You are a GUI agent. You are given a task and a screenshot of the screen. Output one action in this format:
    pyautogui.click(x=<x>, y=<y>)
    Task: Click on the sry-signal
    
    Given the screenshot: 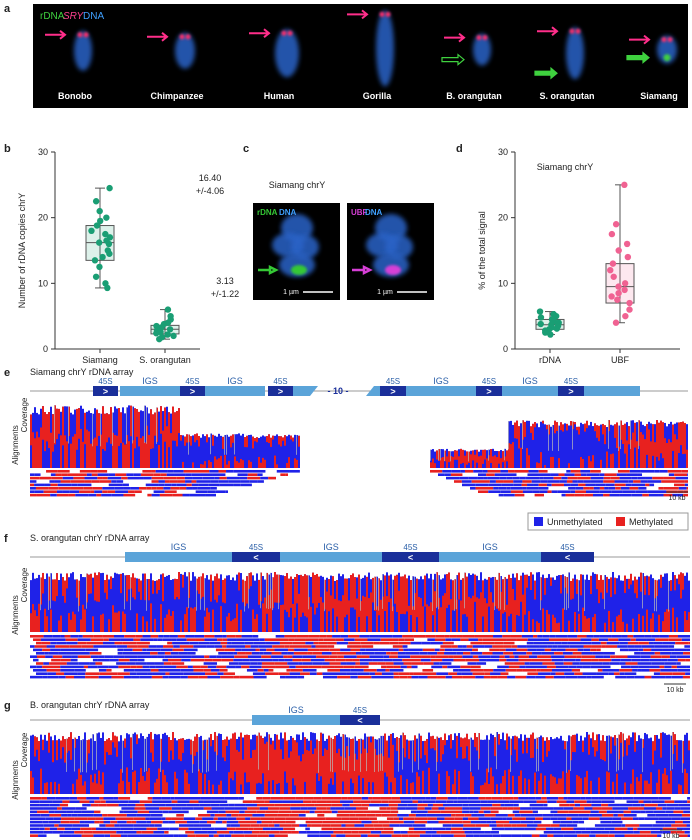 What is the action you would take?
    pyautogui.click(x=86, y=35)
    